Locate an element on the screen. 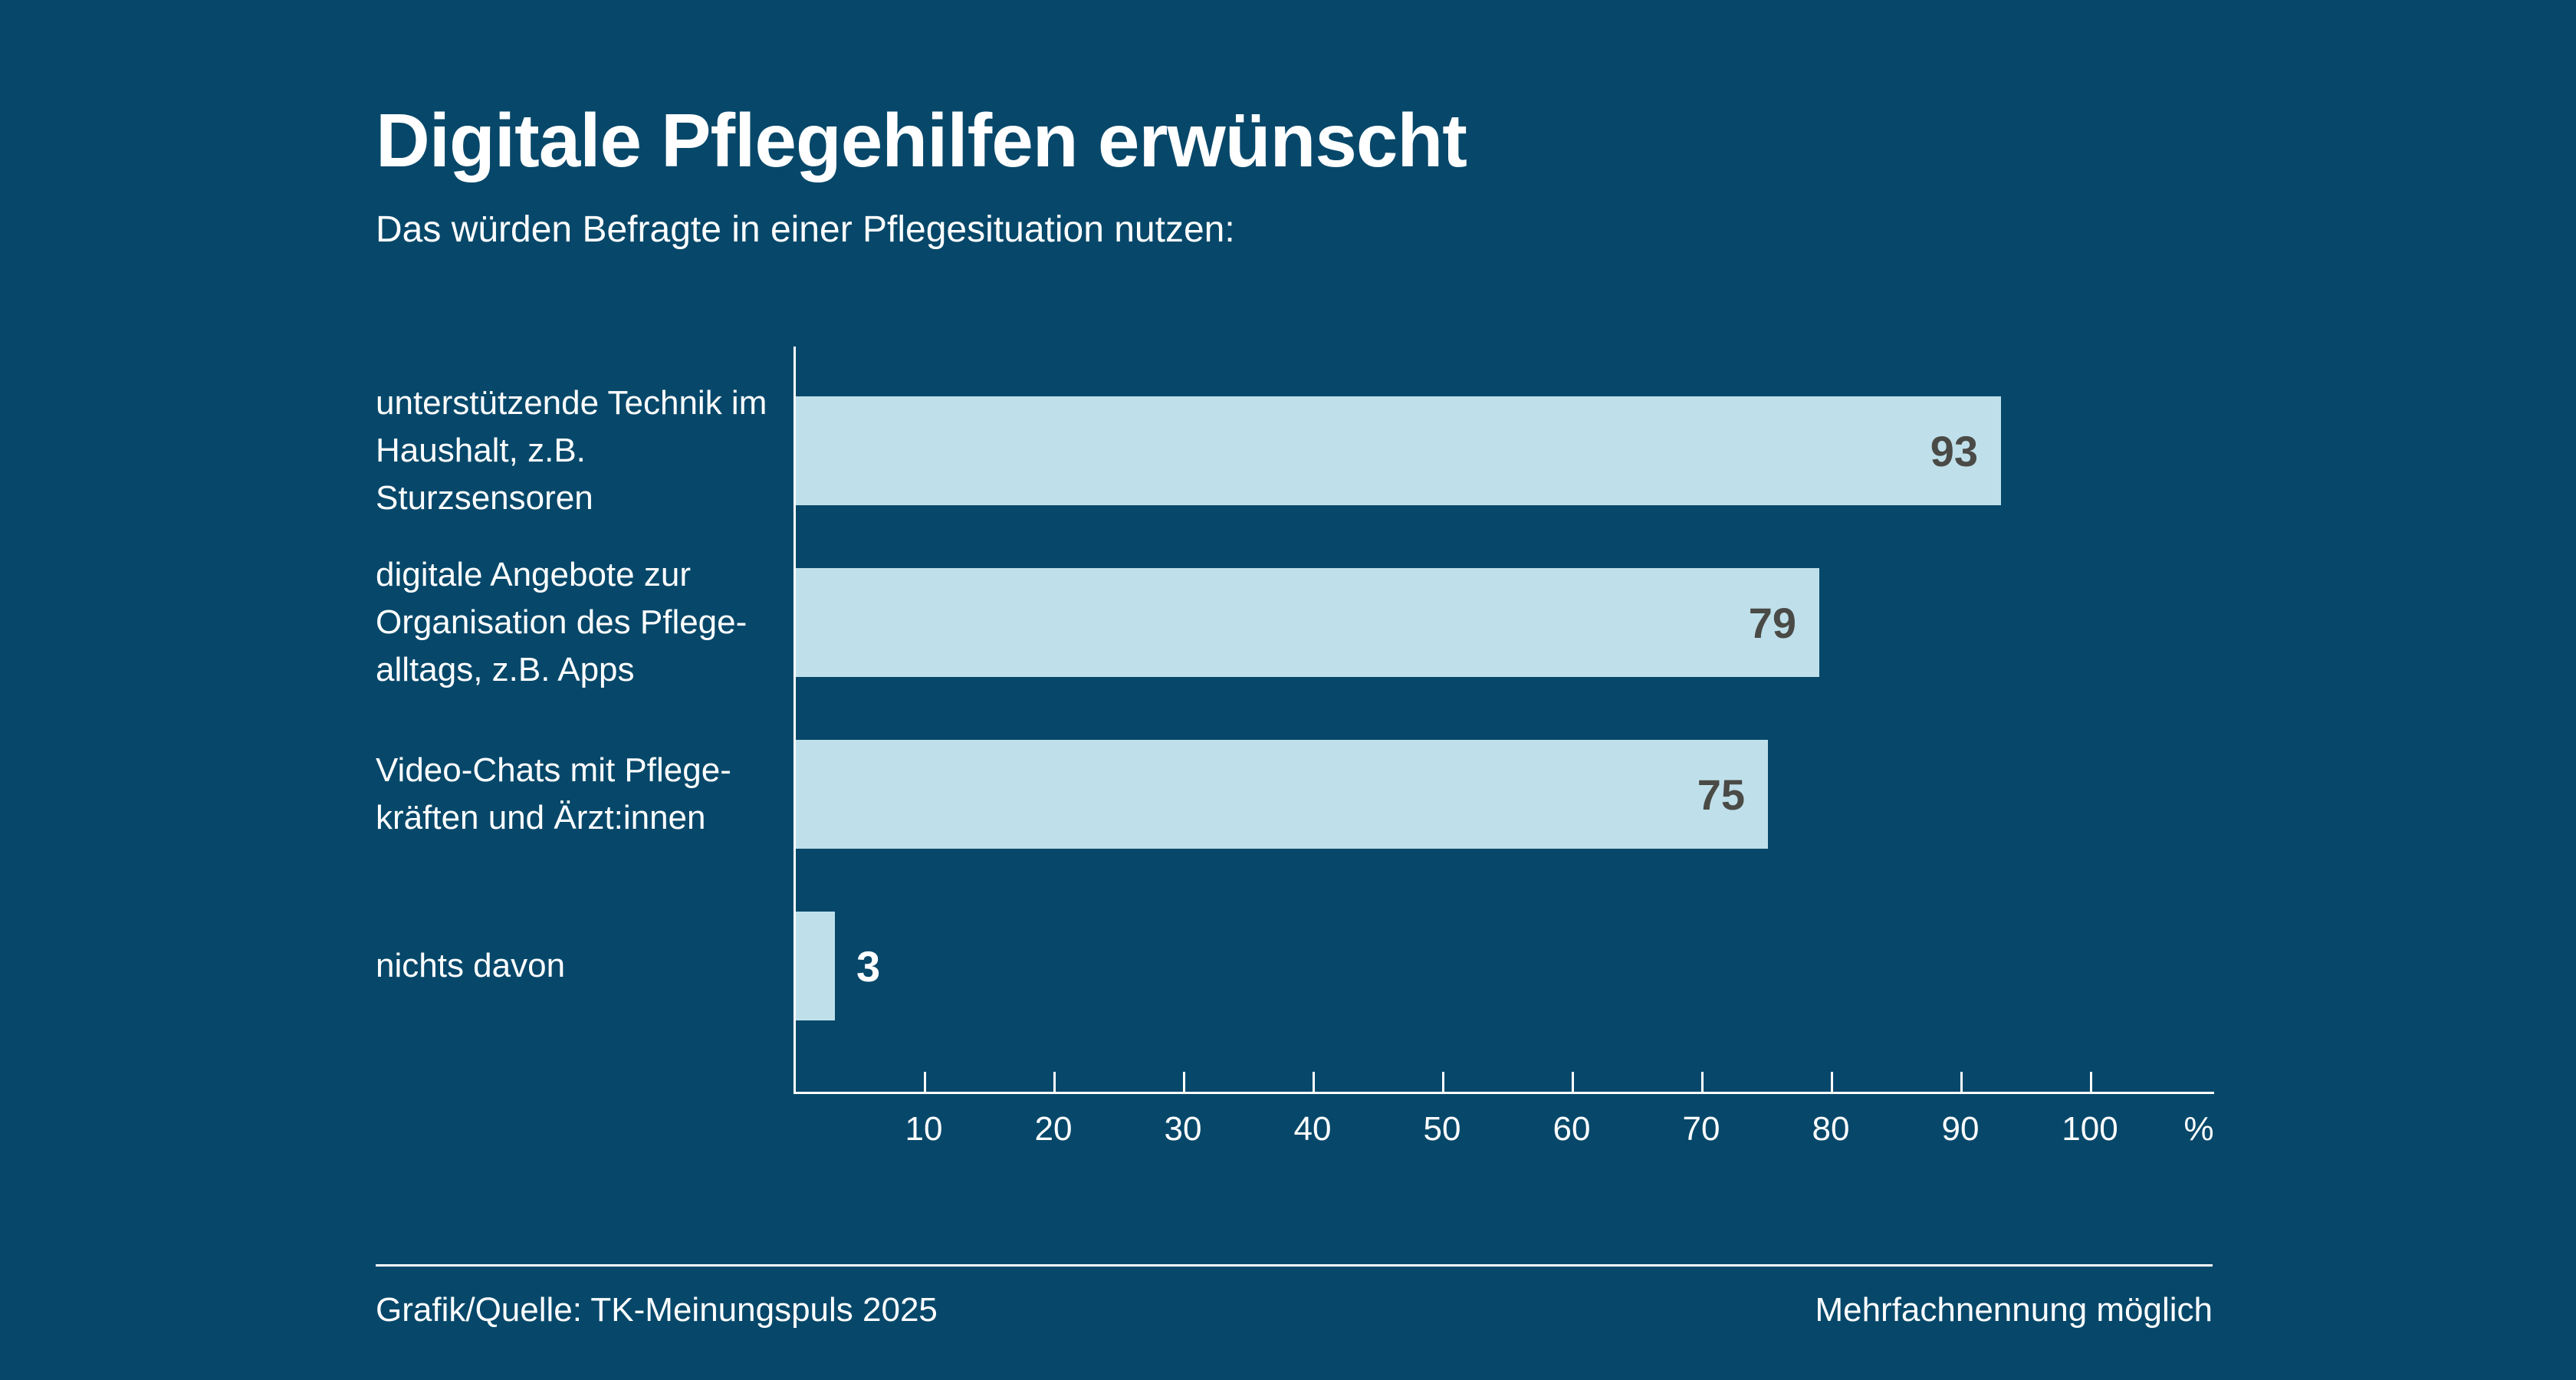  x-axis-tick-label: 30 is located at coordinates (1183, 1129).